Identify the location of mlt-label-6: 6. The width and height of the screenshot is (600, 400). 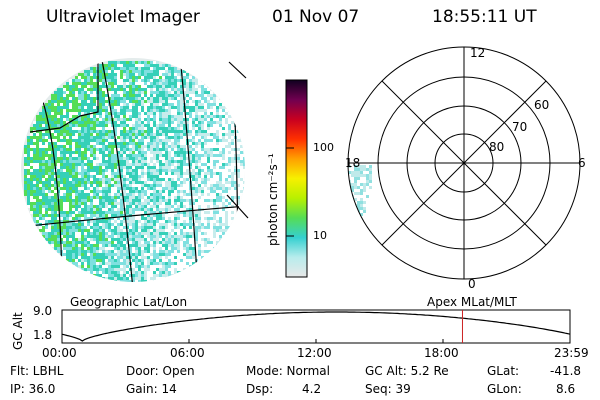
(582, 163).